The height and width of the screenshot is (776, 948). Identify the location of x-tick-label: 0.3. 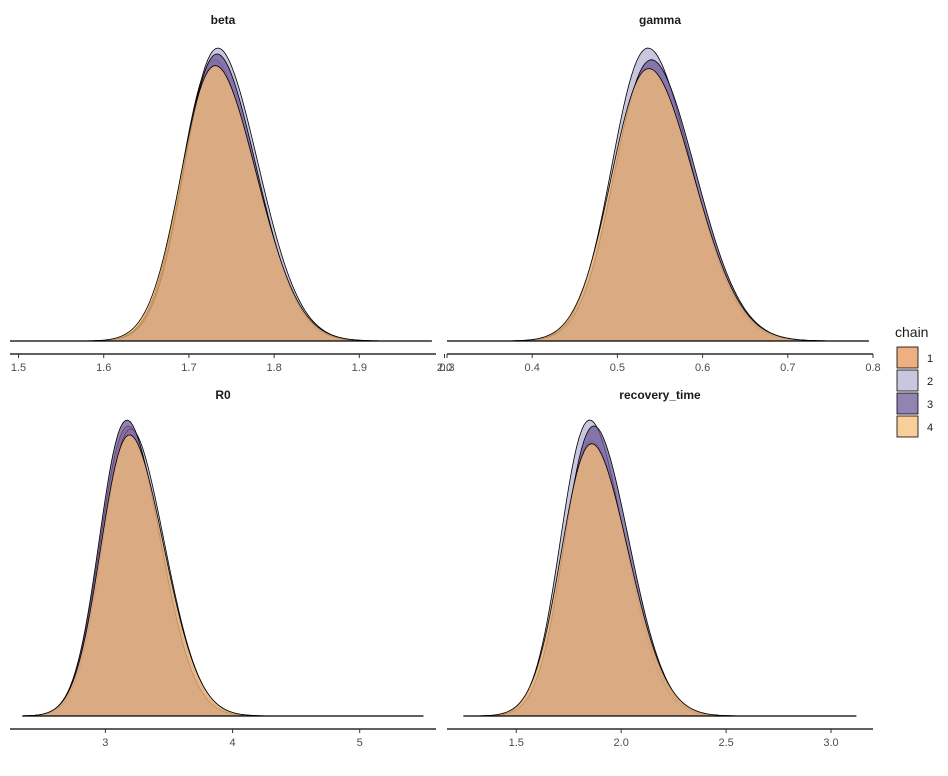
(446, 368).